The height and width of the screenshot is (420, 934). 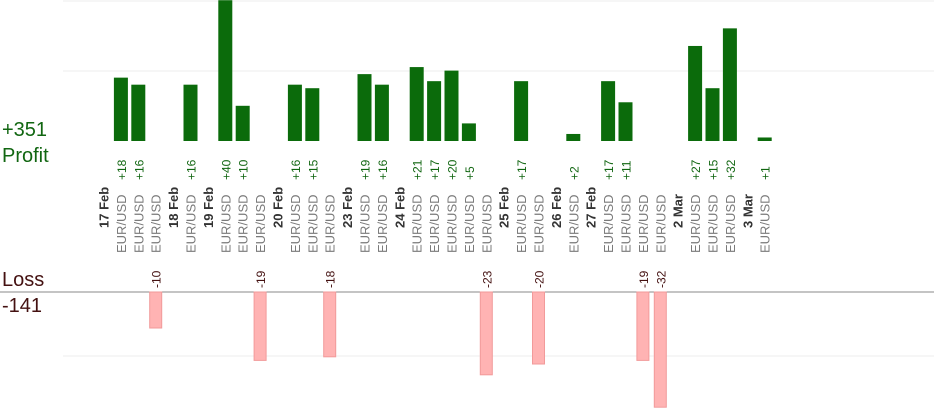 I want to click on loss-value-label: -18, so click(x=331, y=279).